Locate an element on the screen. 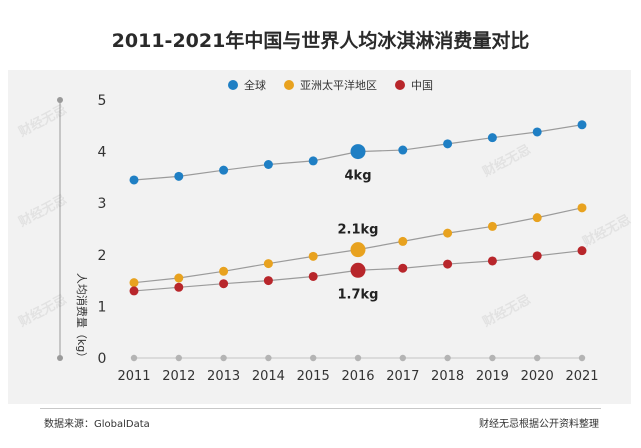 The image size is (641, 448). data-label: 1.7kg is located at coordinates (358, 294).